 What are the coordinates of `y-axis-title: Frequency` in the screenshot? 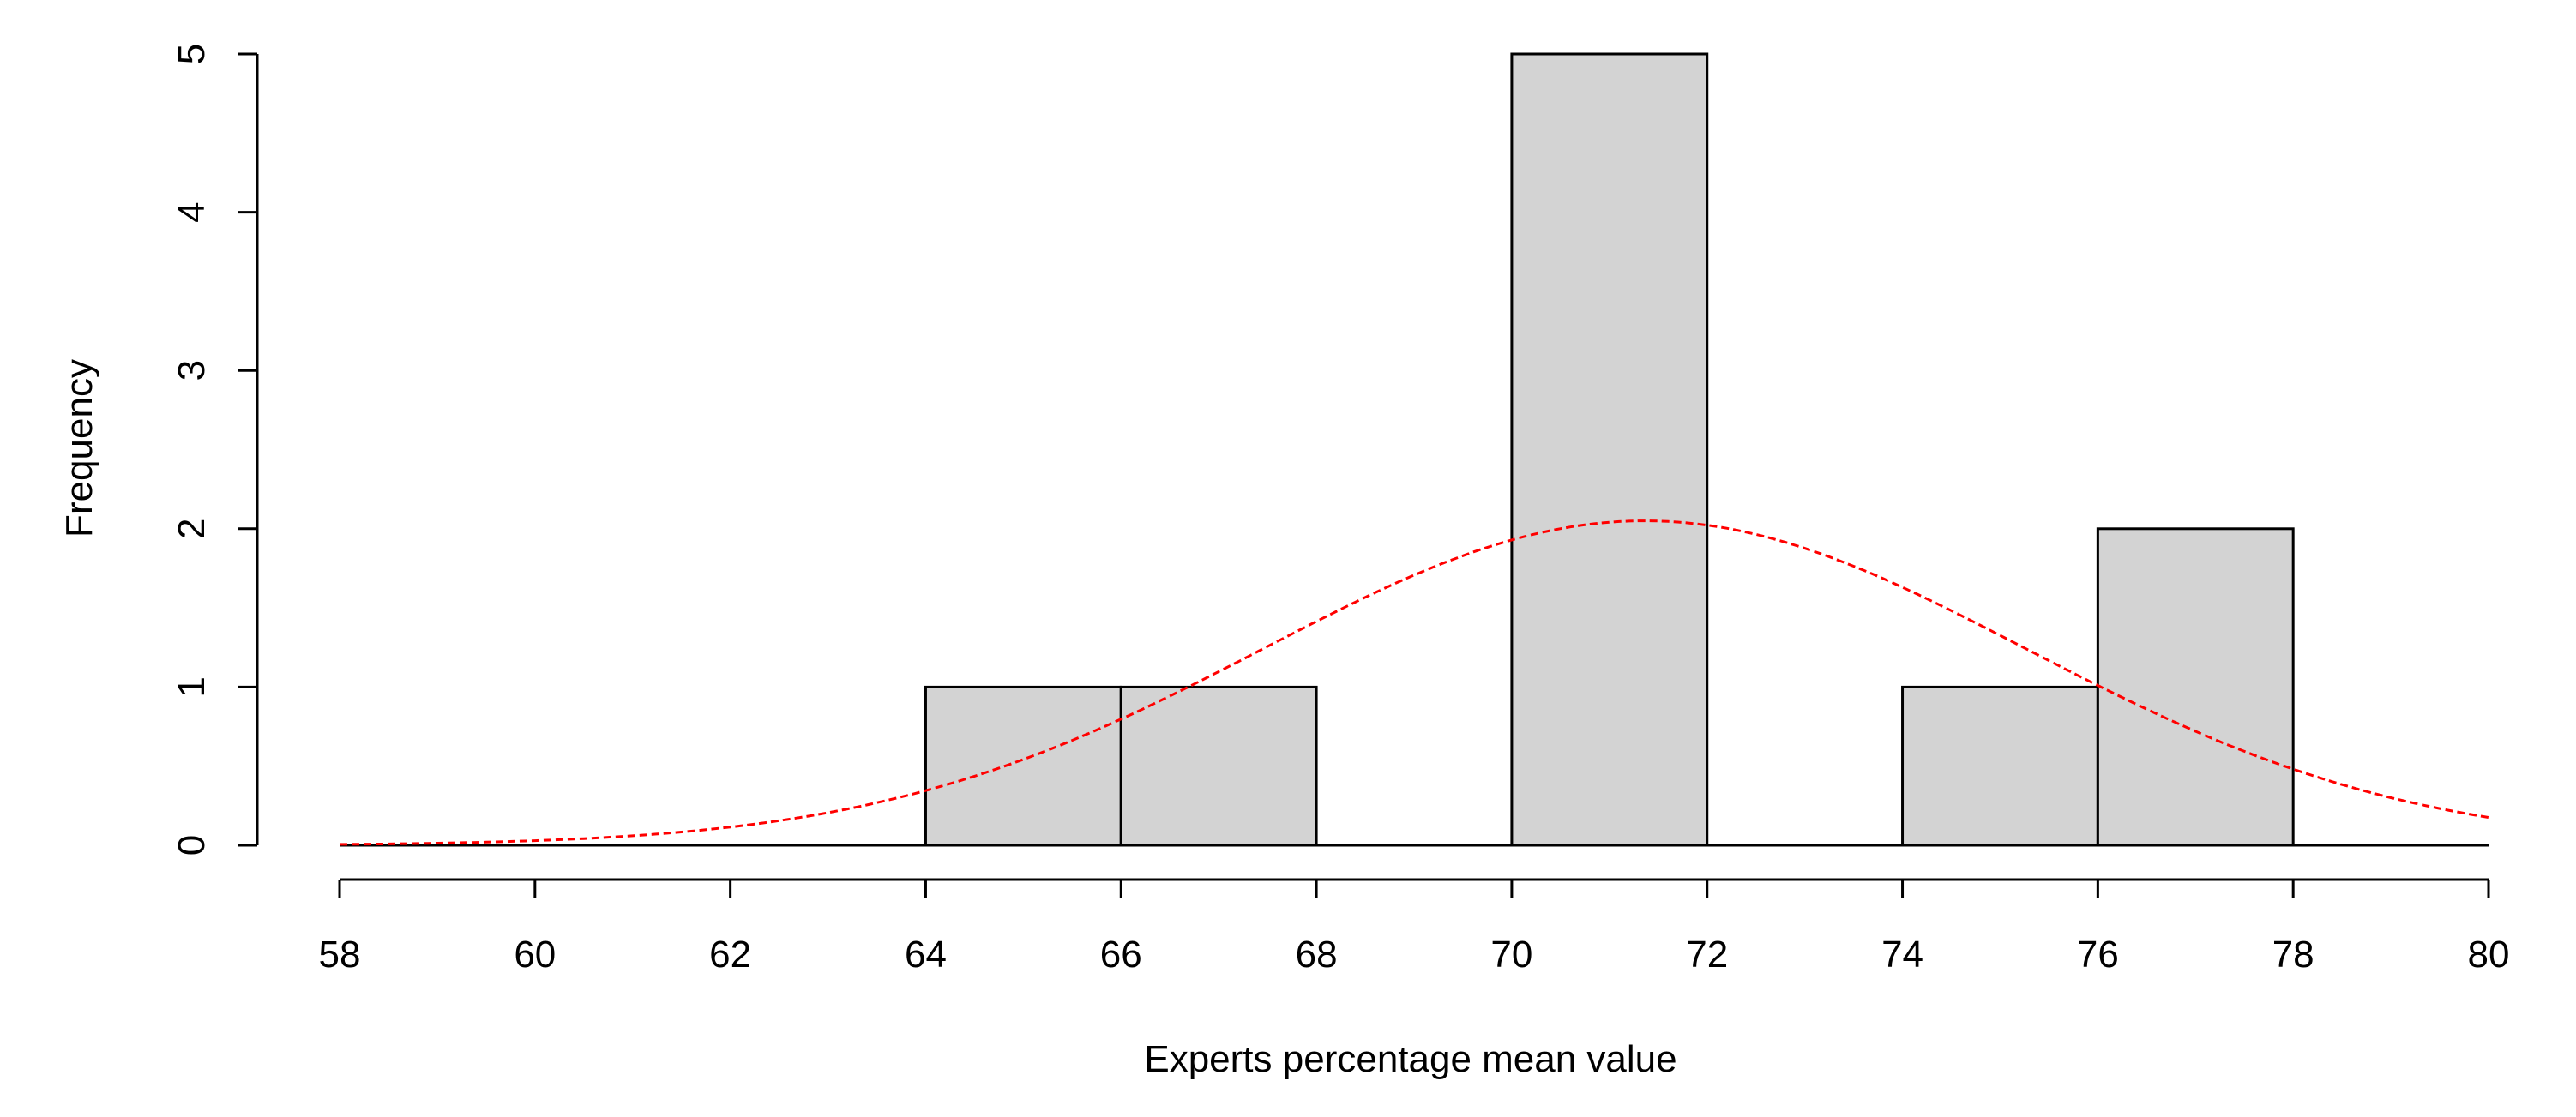 It's located at (79, 448).